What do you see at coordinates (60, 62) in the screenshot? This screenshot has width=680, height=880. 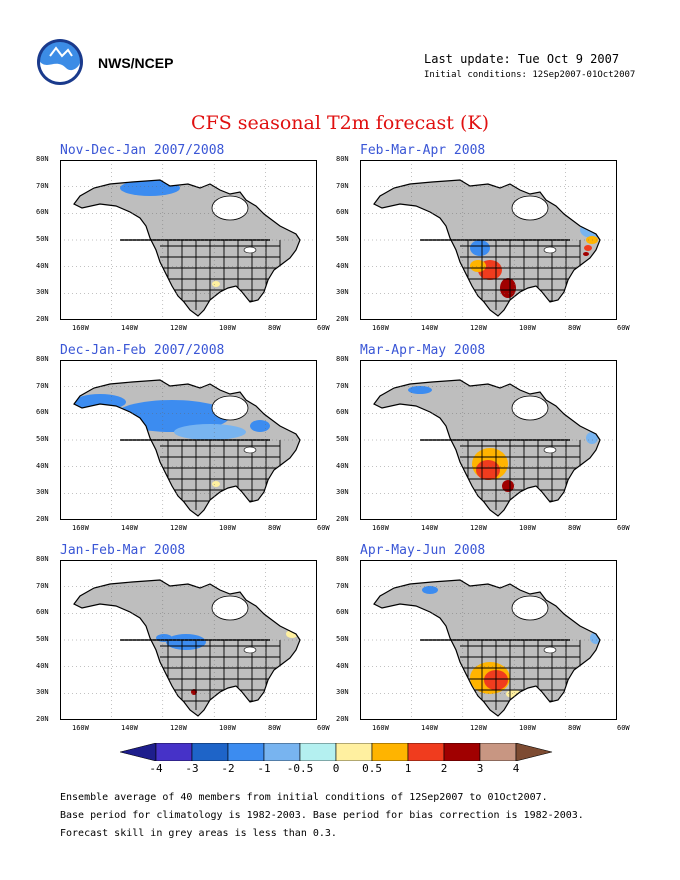 I see `noaa-logo` at bounding box center [60, 62].